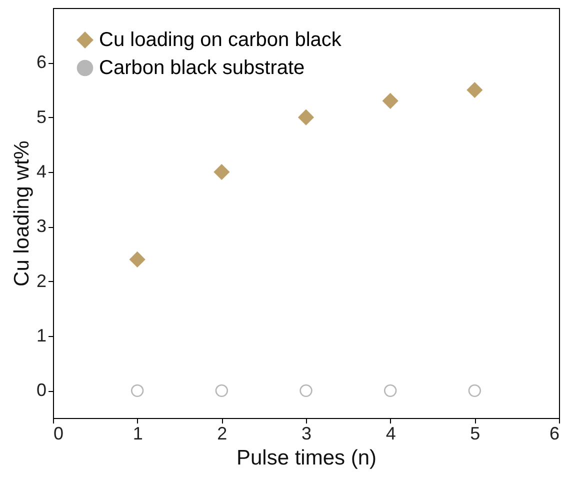  I want to click on y-tick-label: 1, so click(41, 336).